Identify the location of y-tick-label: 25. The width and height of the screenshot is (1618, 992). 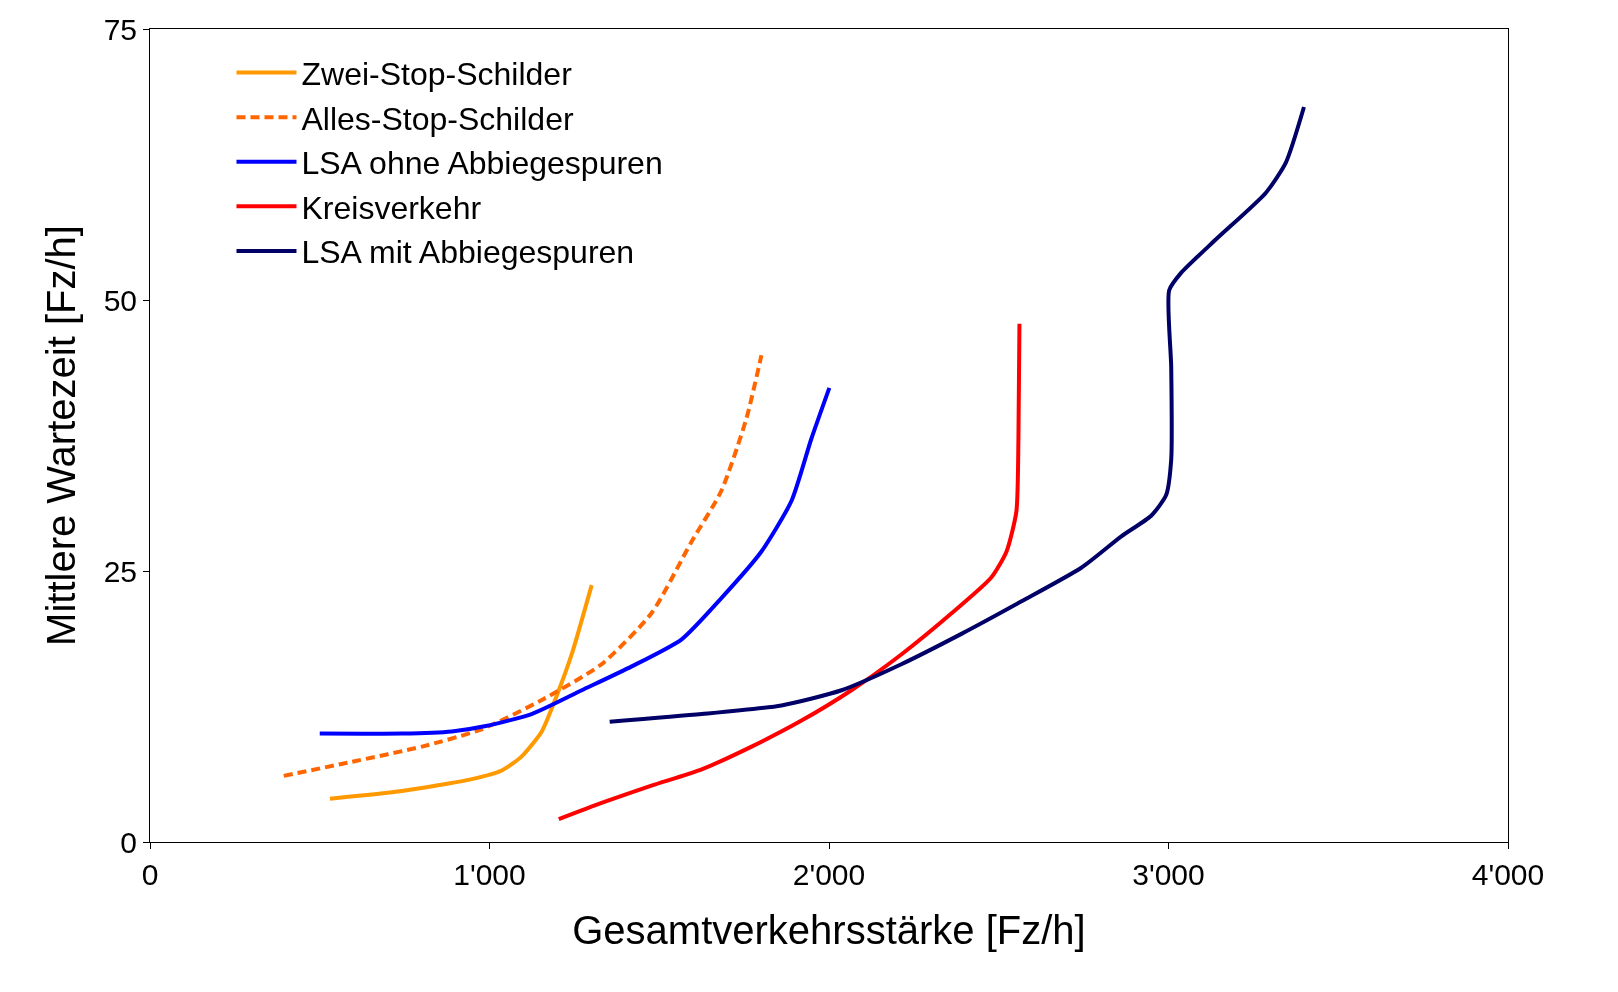
(120, 571).